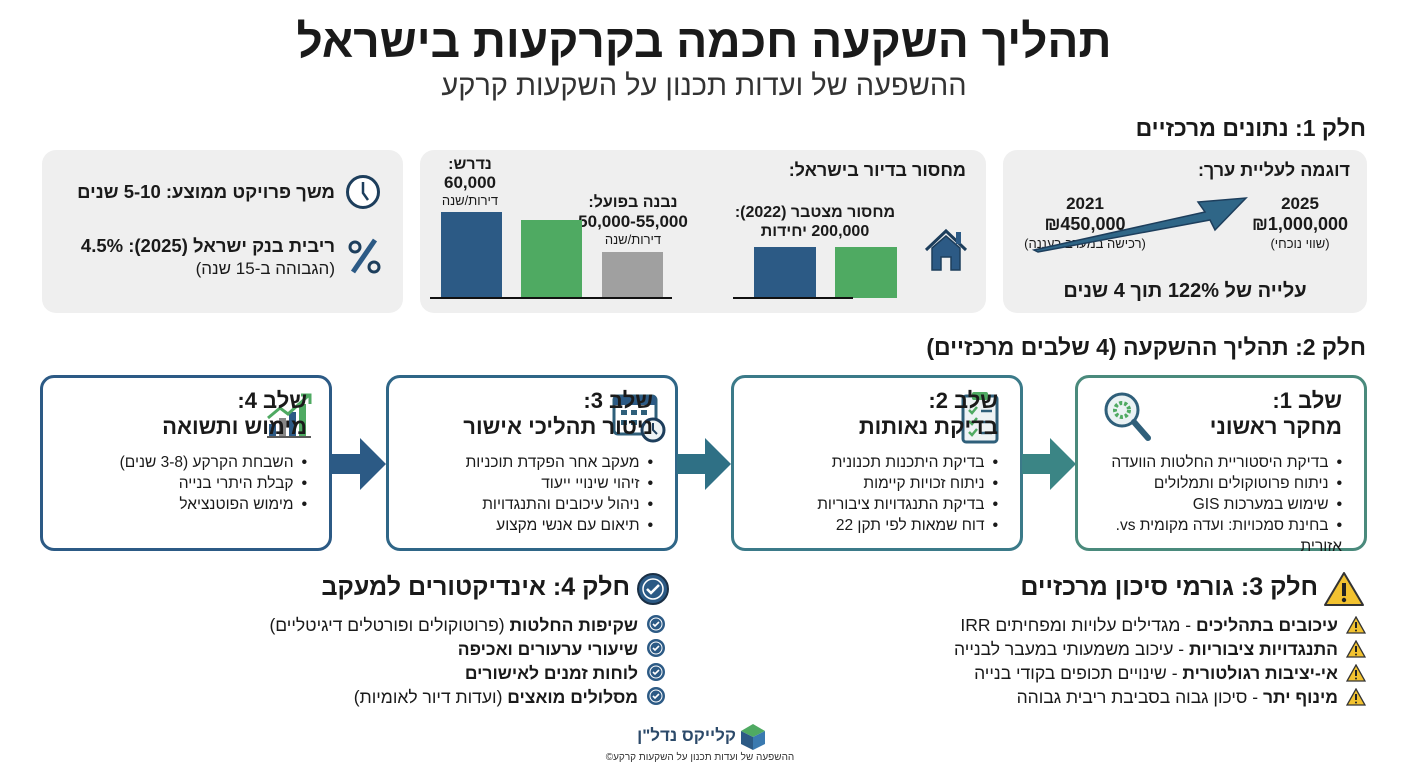  I want to click on value-example-title: דוגמה לעליית ערך:, so click(1273, 170).